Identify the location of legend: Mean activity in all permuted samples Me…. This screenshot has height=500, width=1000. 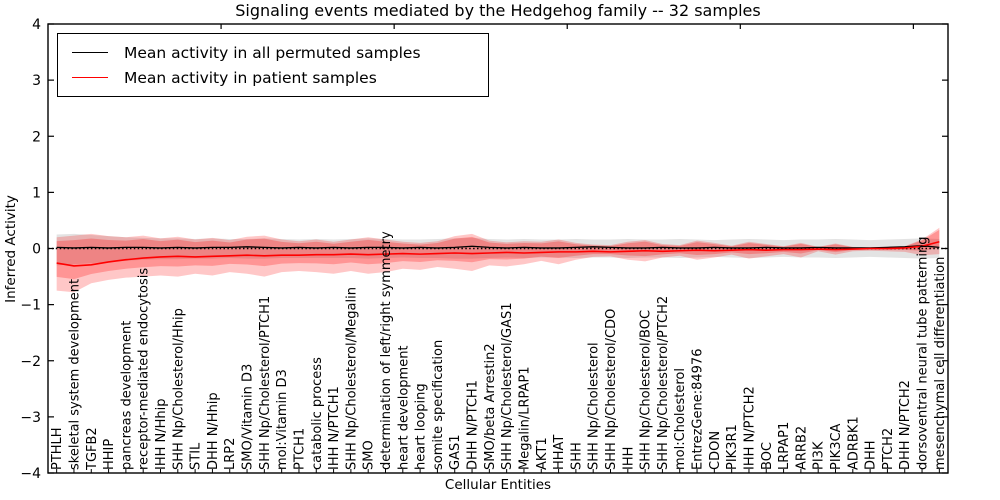
(273, 65).